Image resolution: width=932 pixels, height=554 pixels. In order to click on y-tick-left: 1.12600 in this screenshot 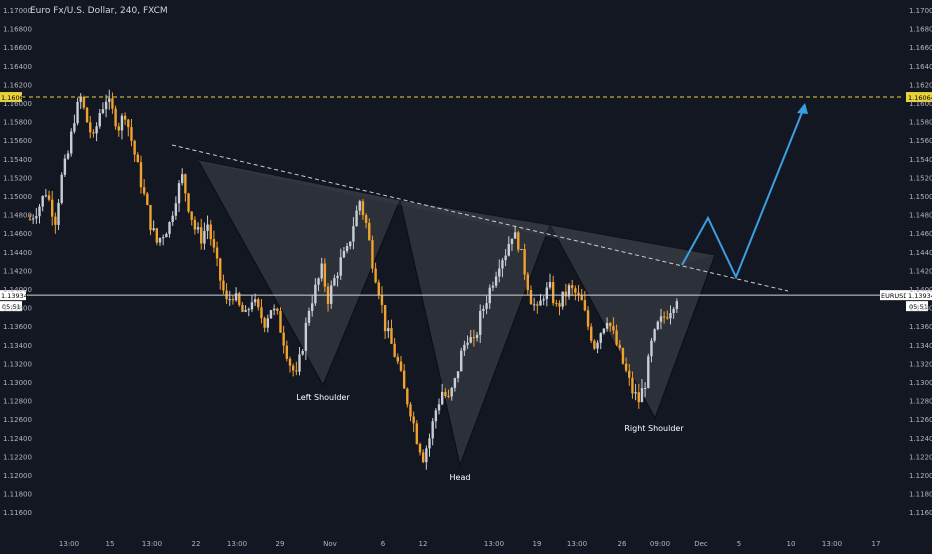, I will do `click(17, 420)`.